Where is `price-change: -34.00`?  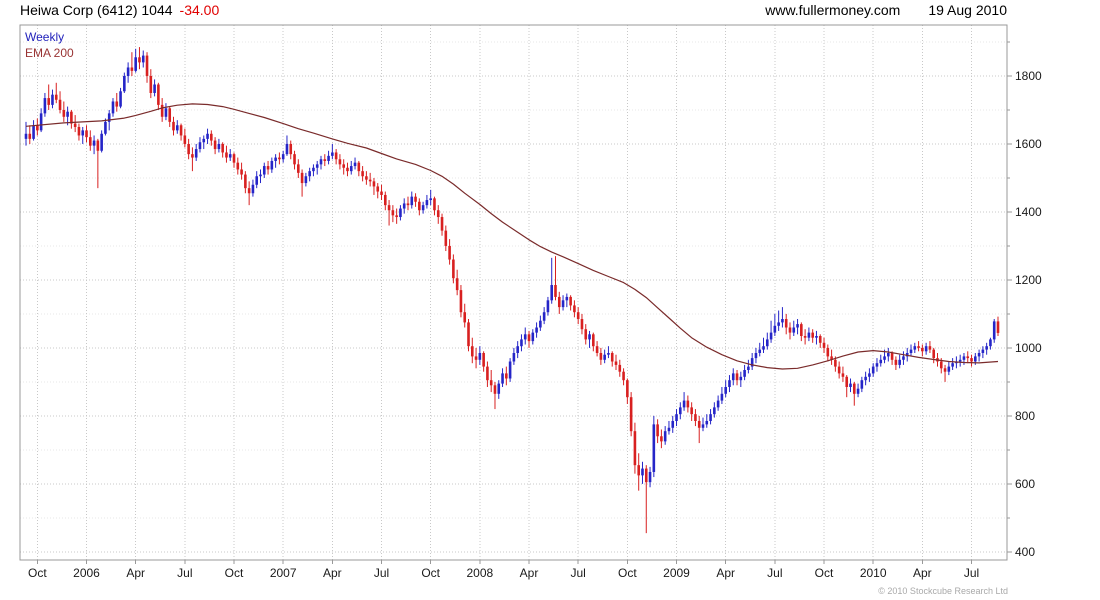
price-change: -34.00 is located at coordinates (199, 10).